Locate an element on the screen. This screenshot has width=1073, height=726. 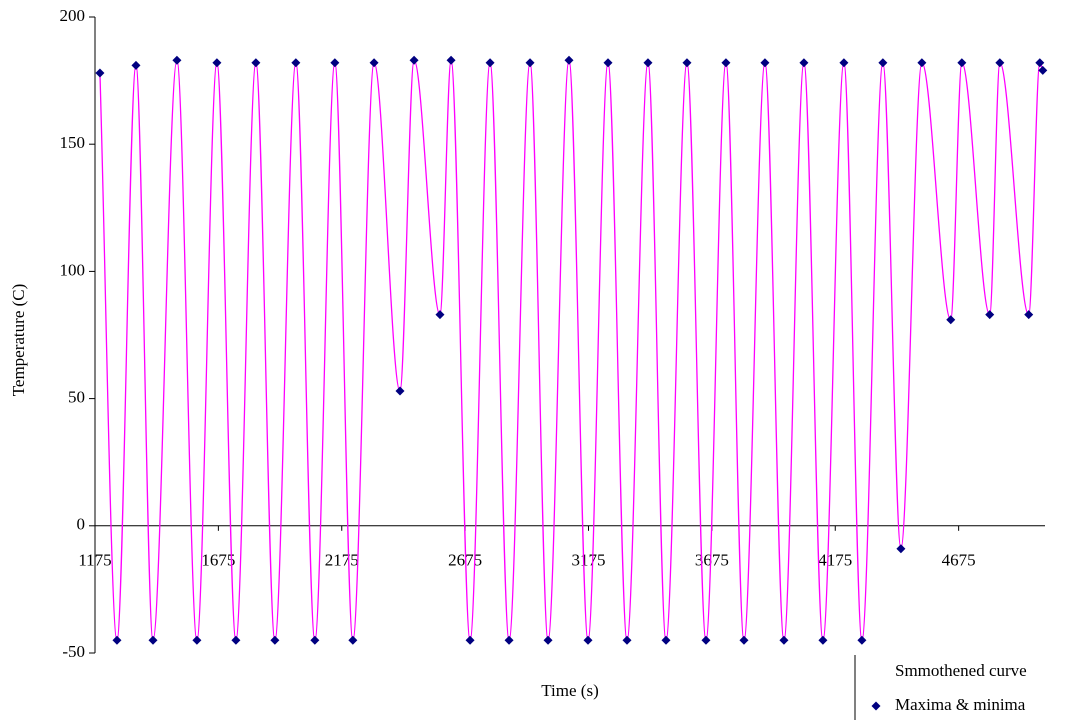
x-tick-label: 3675 is located at coordinates (712, 560).